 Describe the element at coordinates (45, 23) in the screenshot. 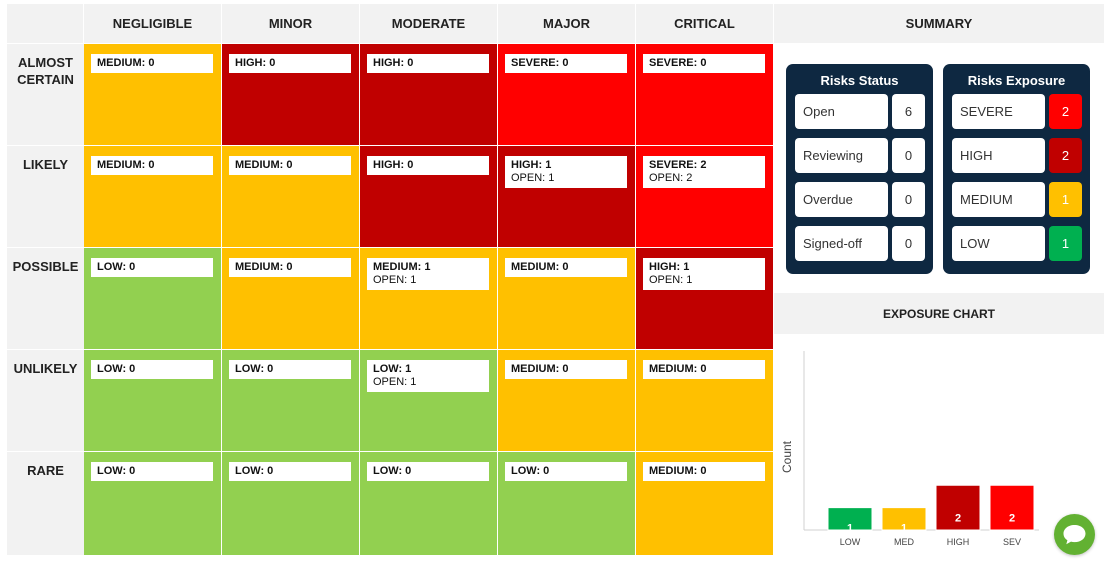

I see `matrix-corner` at that location.